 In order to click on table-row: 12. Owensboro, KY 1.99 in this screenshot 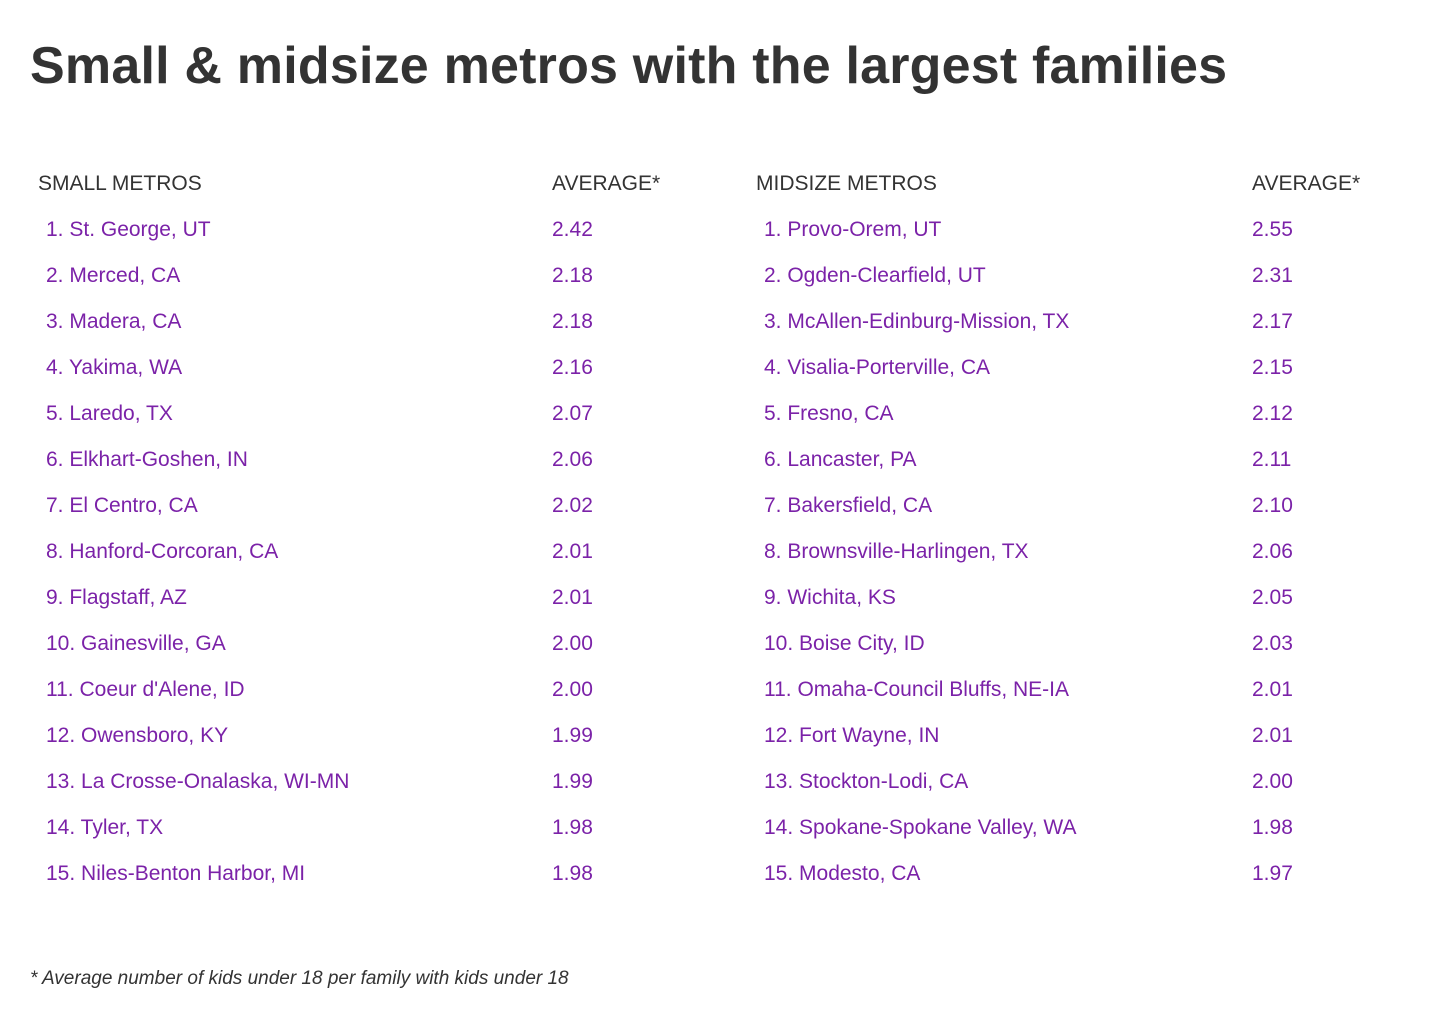, I will do `click(363, 731)`.